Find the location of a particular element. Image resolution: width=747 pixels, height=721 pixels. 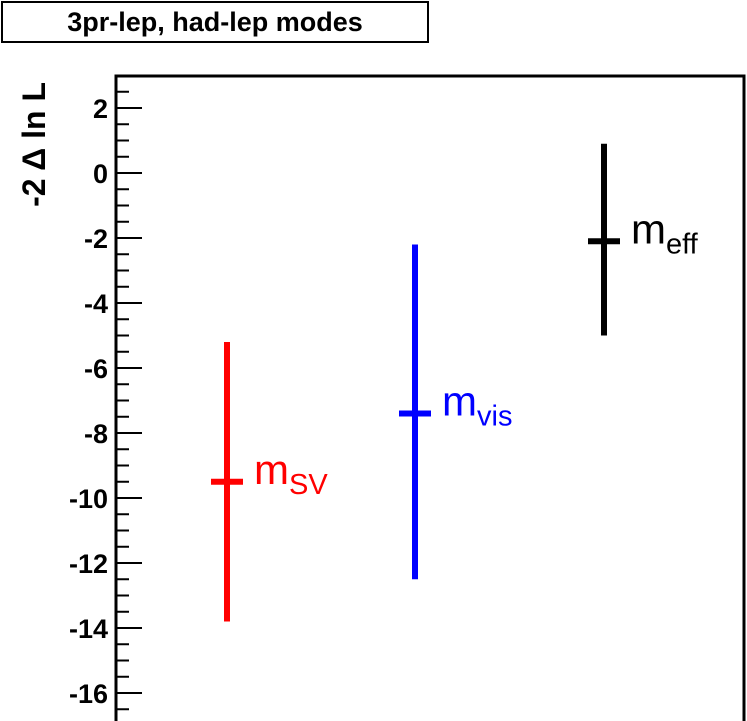

y-tick-label: -12 is located at coordinates (88, 564).